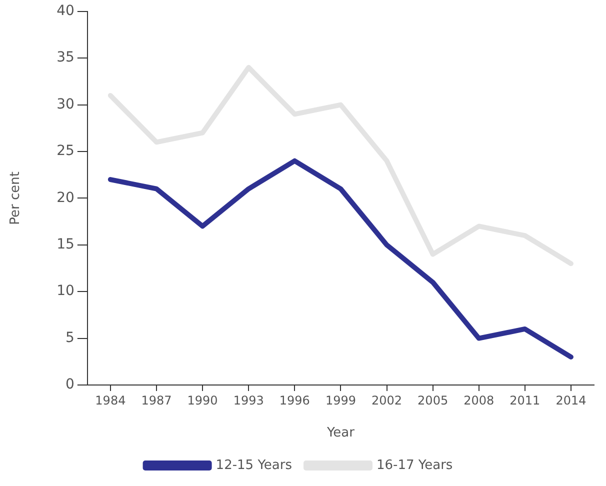 Image resolution: width=606 pixels, height=486 pixels. What do you see at coordinates (340, 400) in the screenshot?
I see `x-tick-label: 1999` at bounding box center [340, 400].